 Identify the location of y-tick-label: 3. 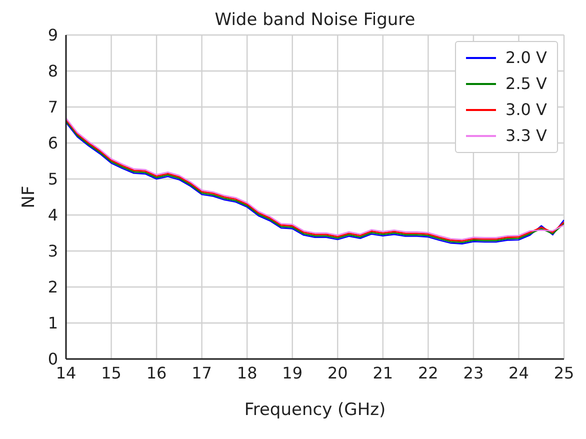
(53, 251).